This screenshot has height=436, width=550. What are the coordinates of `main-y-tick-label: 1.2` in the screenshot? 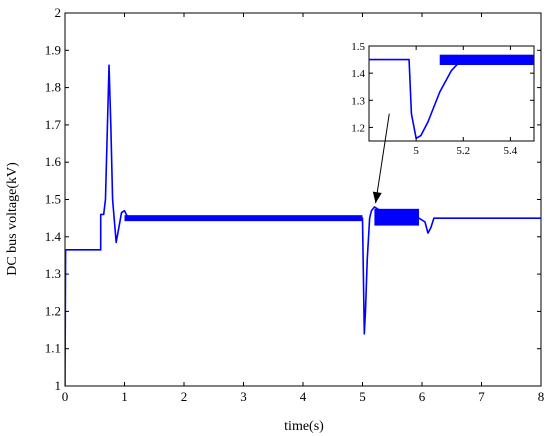 It's located at (53, 310).